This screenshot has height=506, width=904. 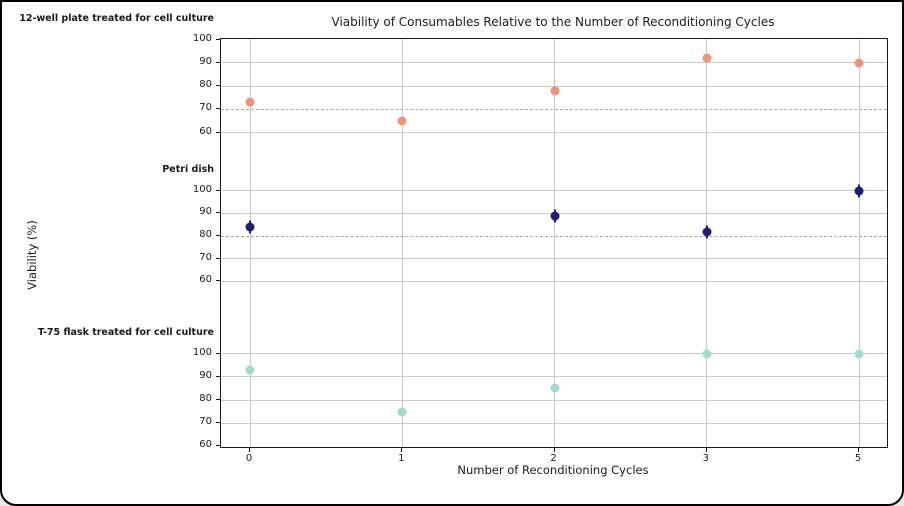 What do you see at coordinates (32, 255) in the screenshot?
I see `y-axis-label: Viability (%)` at bounding box center [32, 255].